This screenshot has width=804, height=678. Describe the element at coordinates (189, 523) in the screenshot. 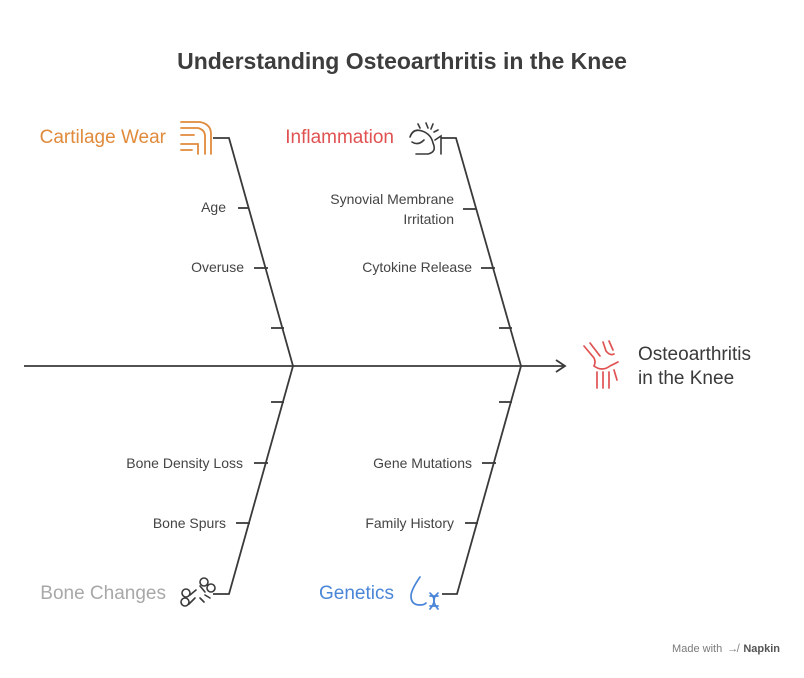

I see `cause-bone-spurs: Bone Spurs` at that location.